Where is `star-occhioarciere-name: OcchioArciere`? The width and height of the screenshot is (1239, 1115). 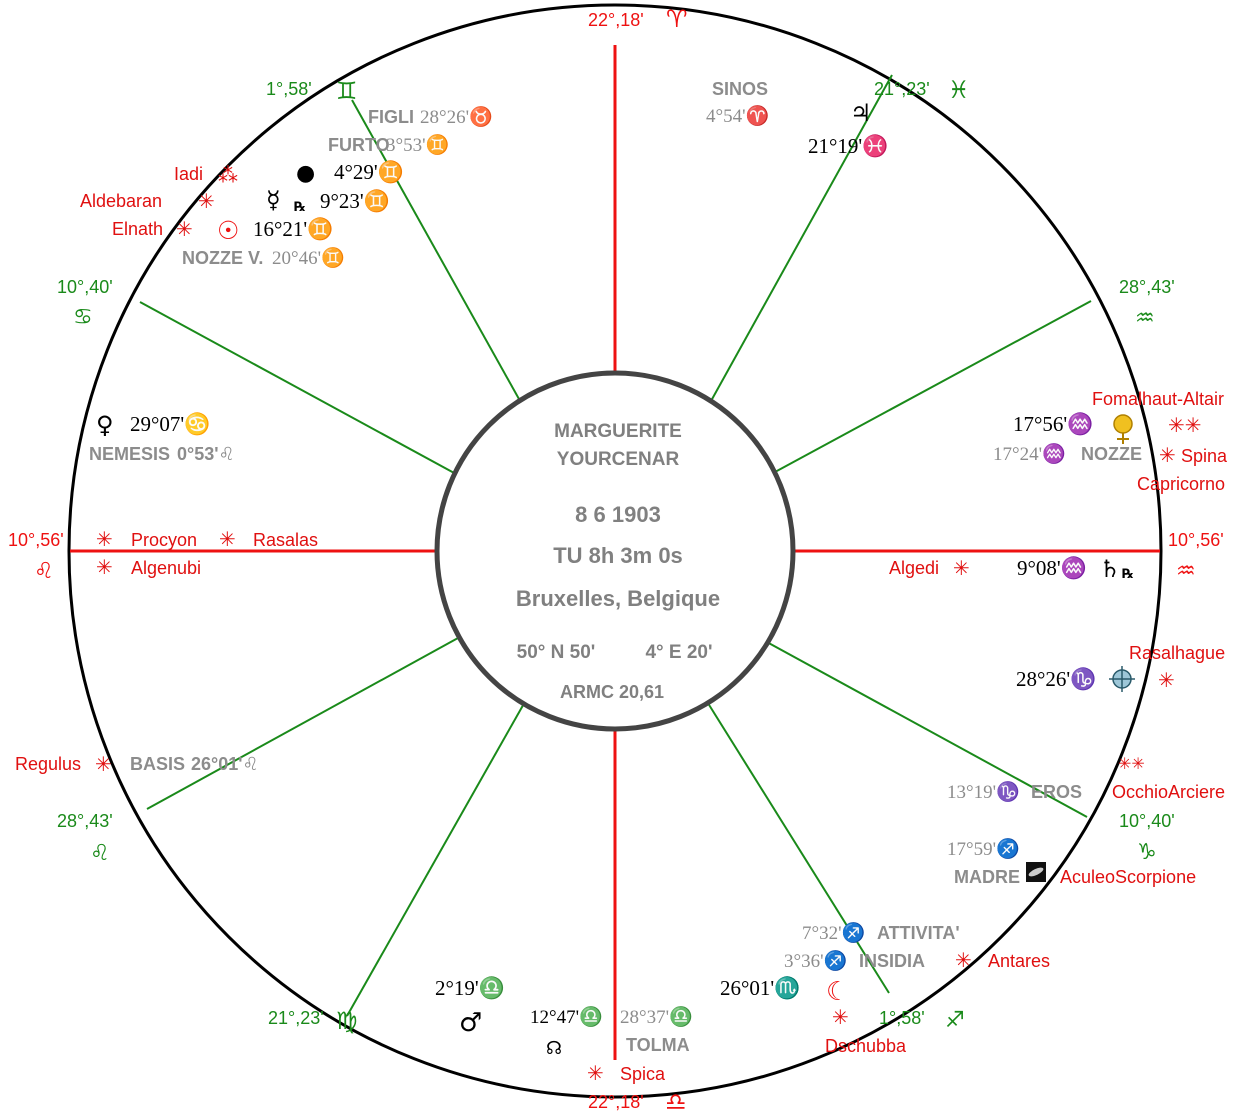 star-occhioarciere-name: OcchioArciere is located at coordinates (1168, 792).